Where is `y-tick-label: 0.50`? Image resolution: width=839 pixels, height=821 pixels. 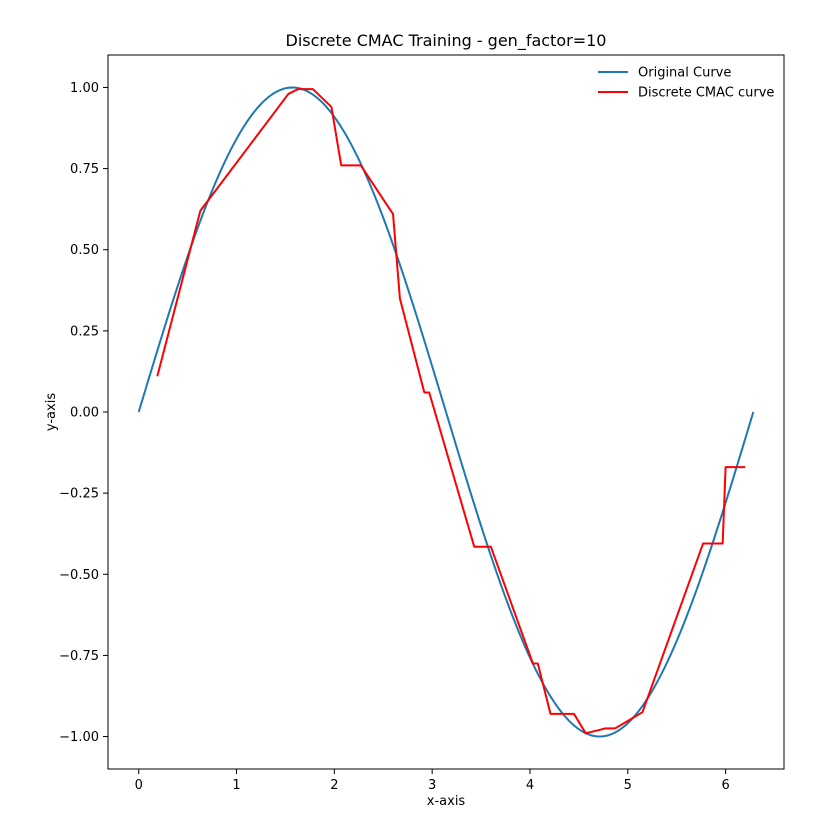 y-tick-label: 0.50 is located at coordinates (84, 250).